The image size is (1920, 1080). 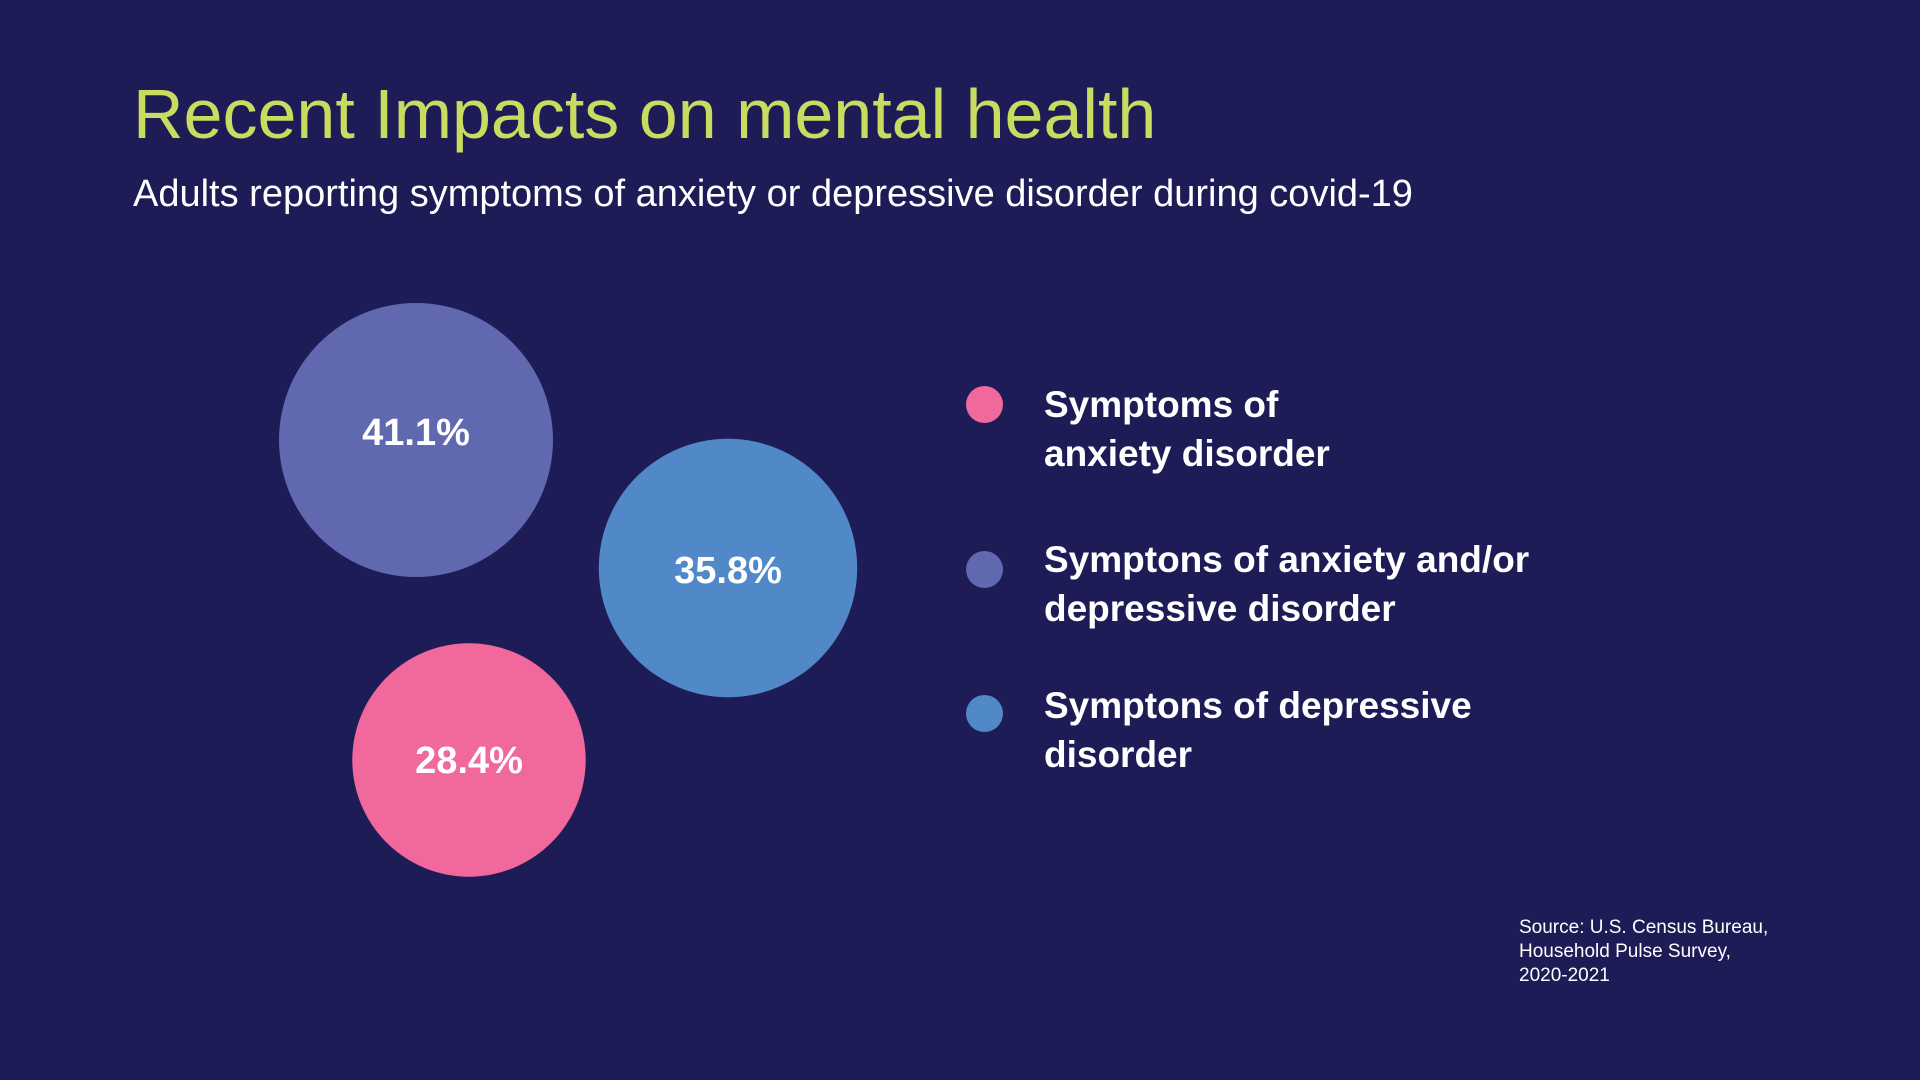 What do you see at coordinates (728, 571) in the screenshot?
I see `bubble-label-depressive: 35.8%` at bounding box center [728, 571].